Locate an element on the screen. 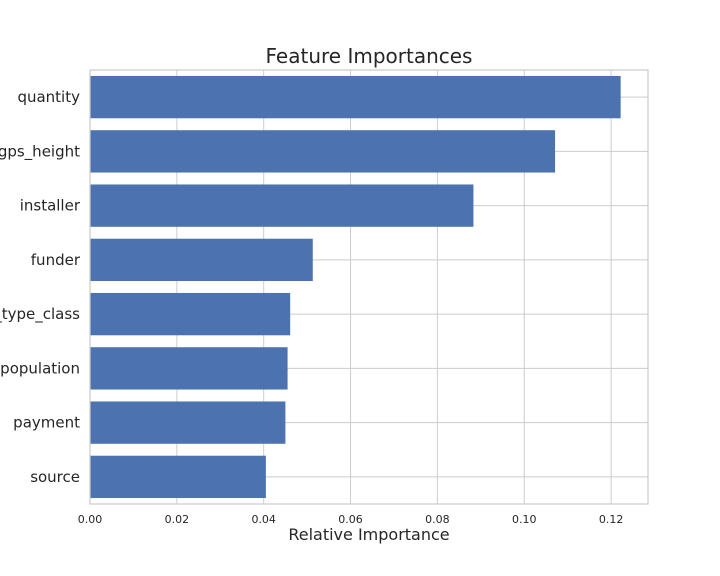 Image resolution: width=720 pixels, height=576 pixels. bar-payment is located at coordinates (188, 422).